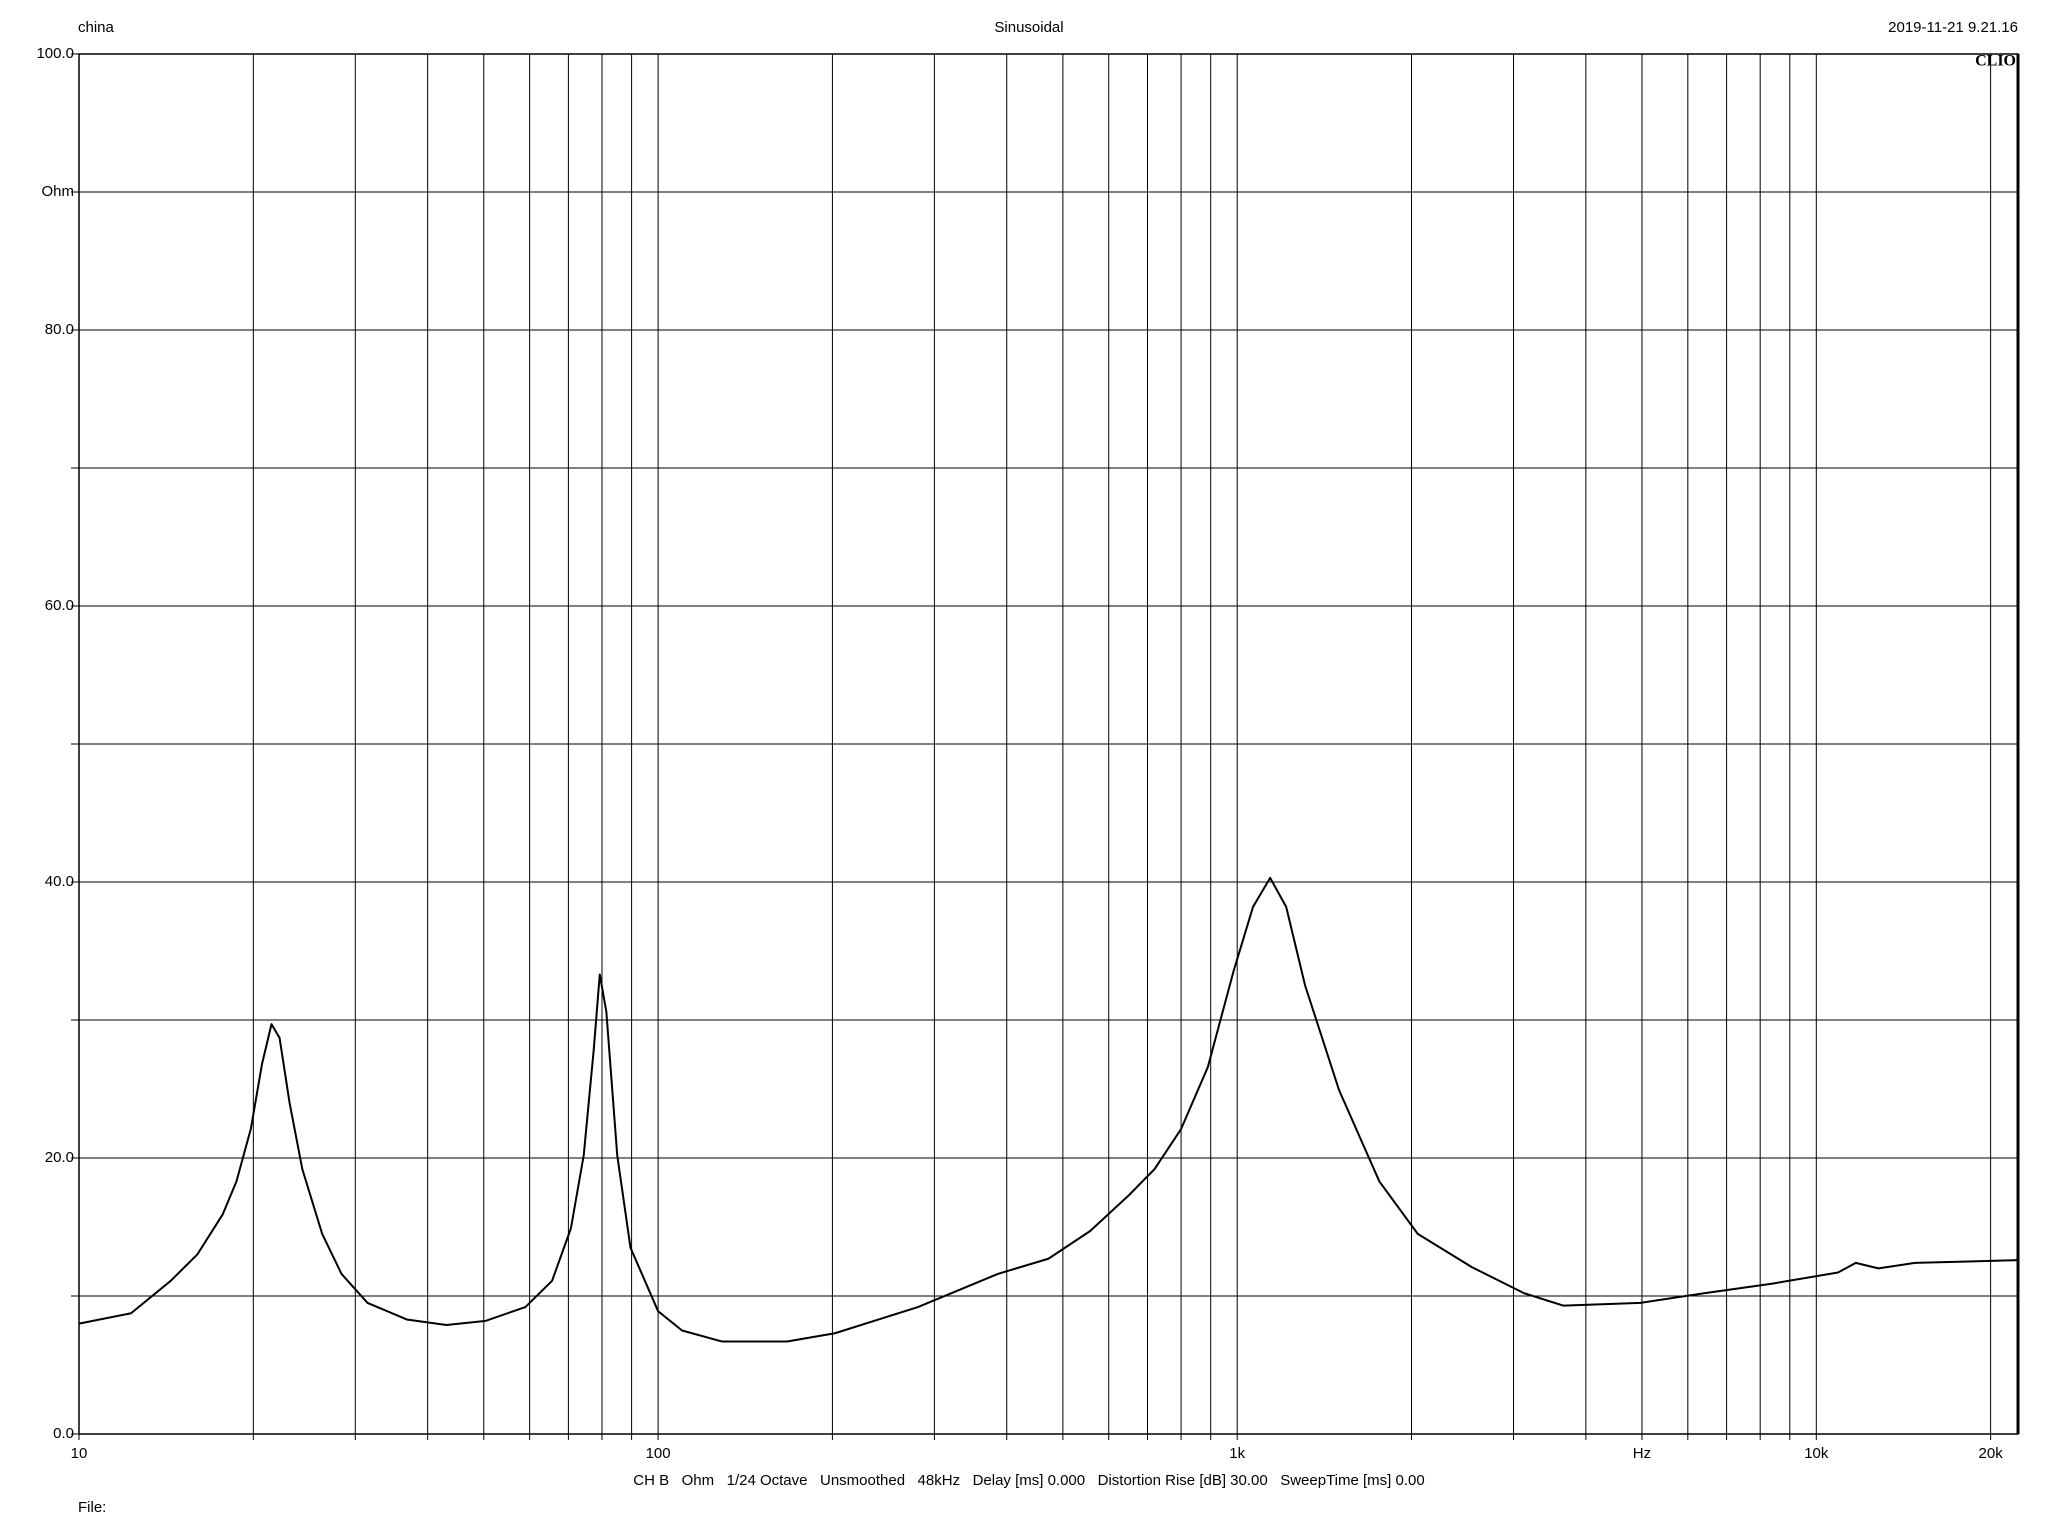 The width and height of the screenshot is (2048, 1536). I want to click on brand: CLIO, so click(1995, 61).